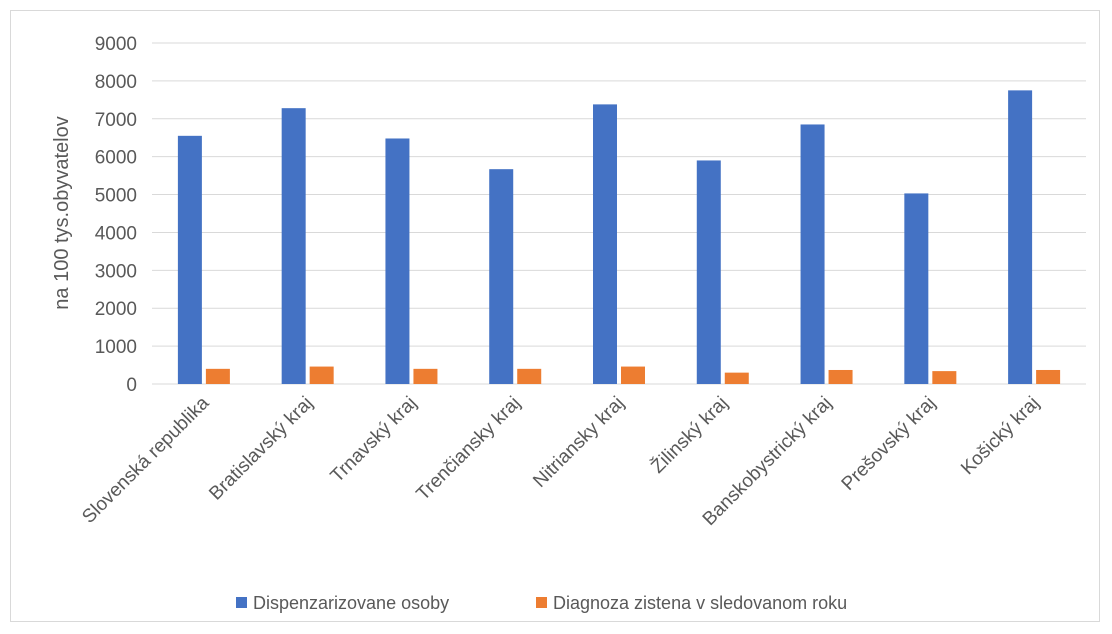  Describe the element at coordinates (116, 233) in the screenshot. I see `y-tick-label: 4000` at that location.